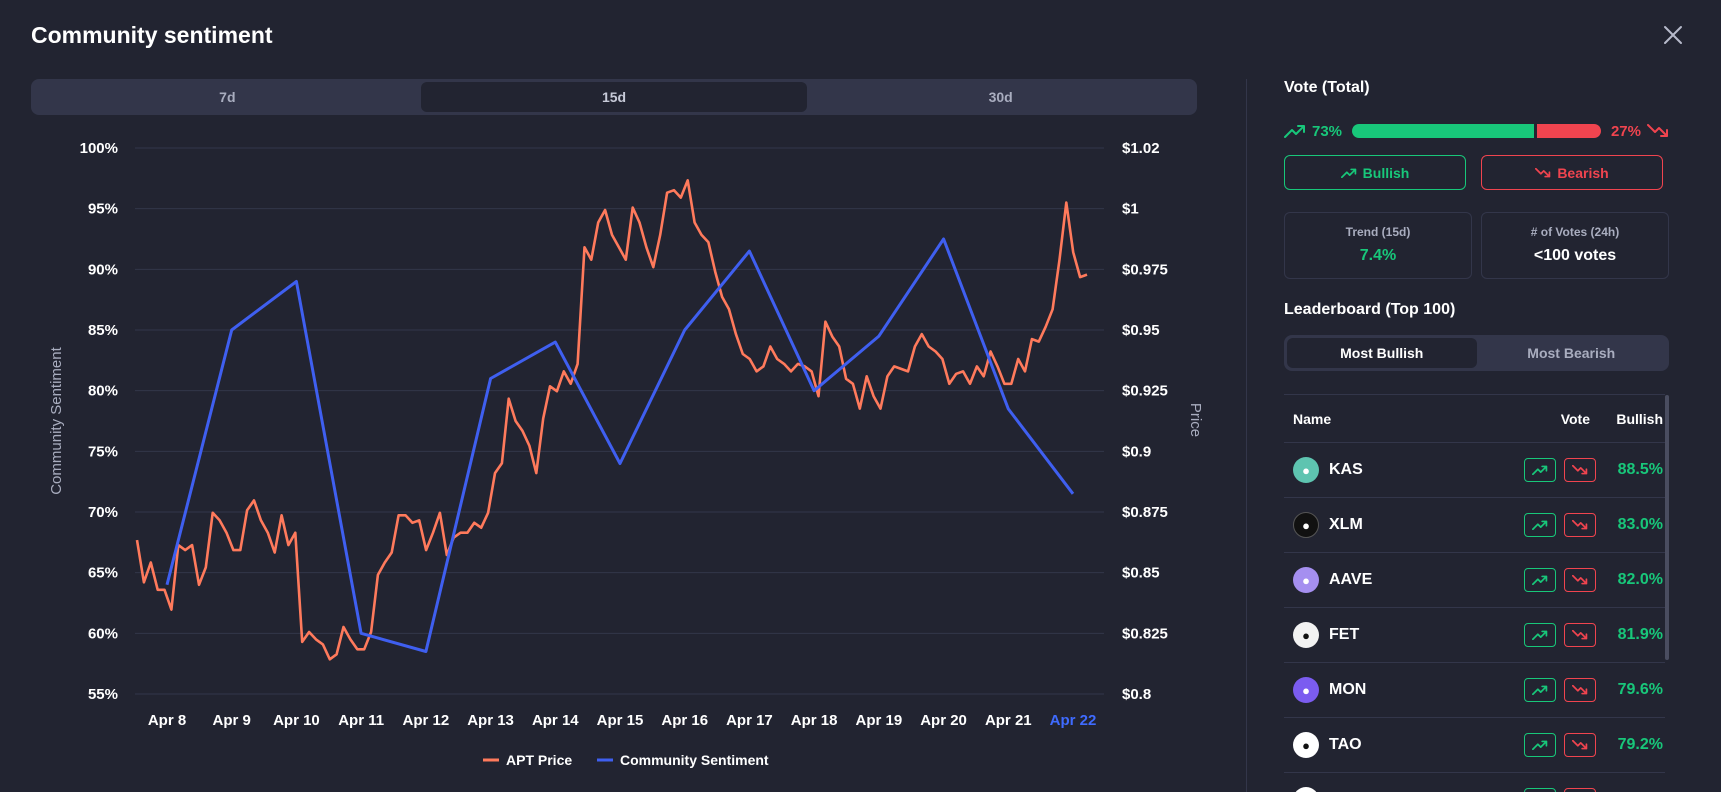  I want to click on y-right-axis-label: Price, so click(1195, 420).